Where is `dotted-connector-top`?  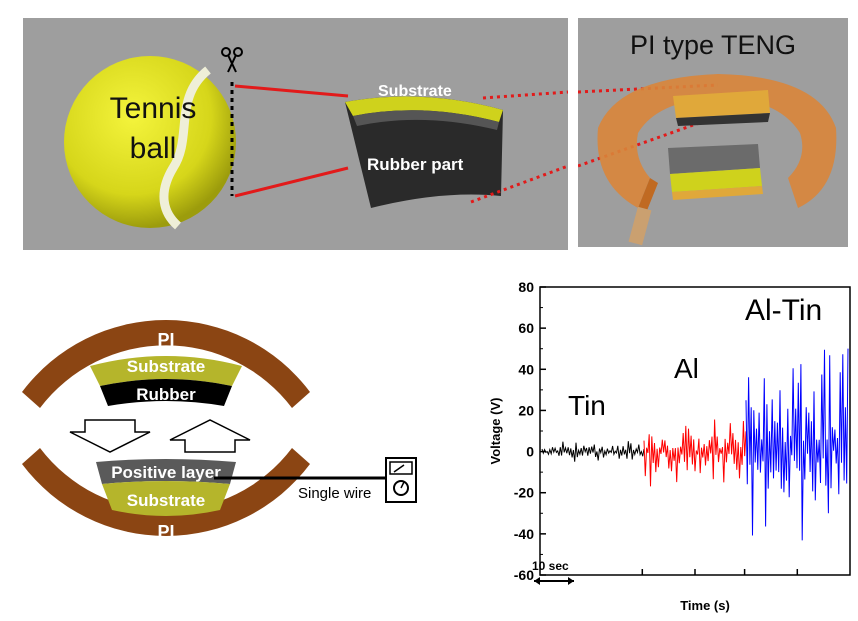 dotted-connector-top is located at coordinates (525, 95).